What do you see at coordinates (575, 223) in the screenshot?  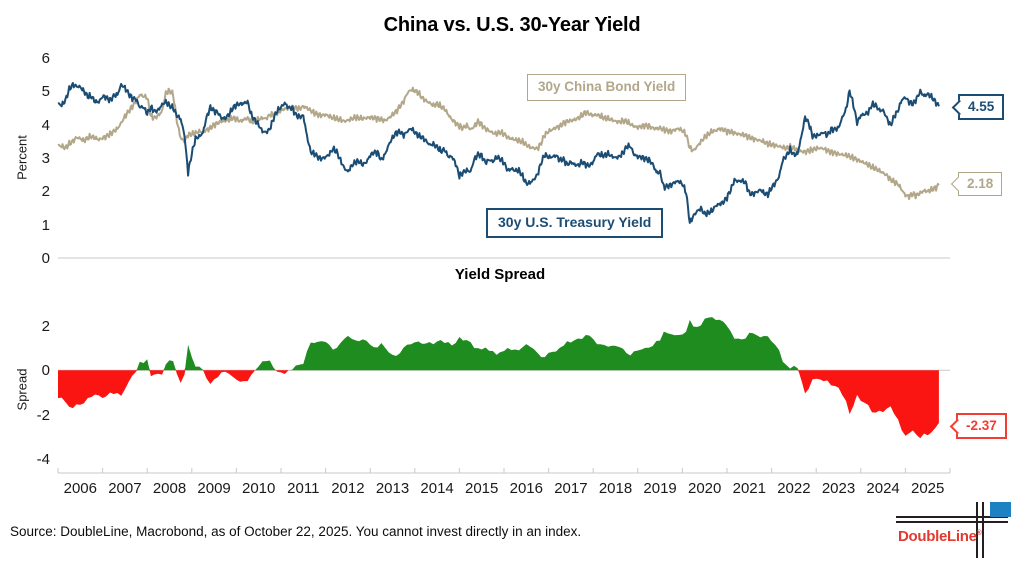 I see `legend-us-treasury-yield: 30y U.S. Treasury Yield` at bounding box center [575, 223].